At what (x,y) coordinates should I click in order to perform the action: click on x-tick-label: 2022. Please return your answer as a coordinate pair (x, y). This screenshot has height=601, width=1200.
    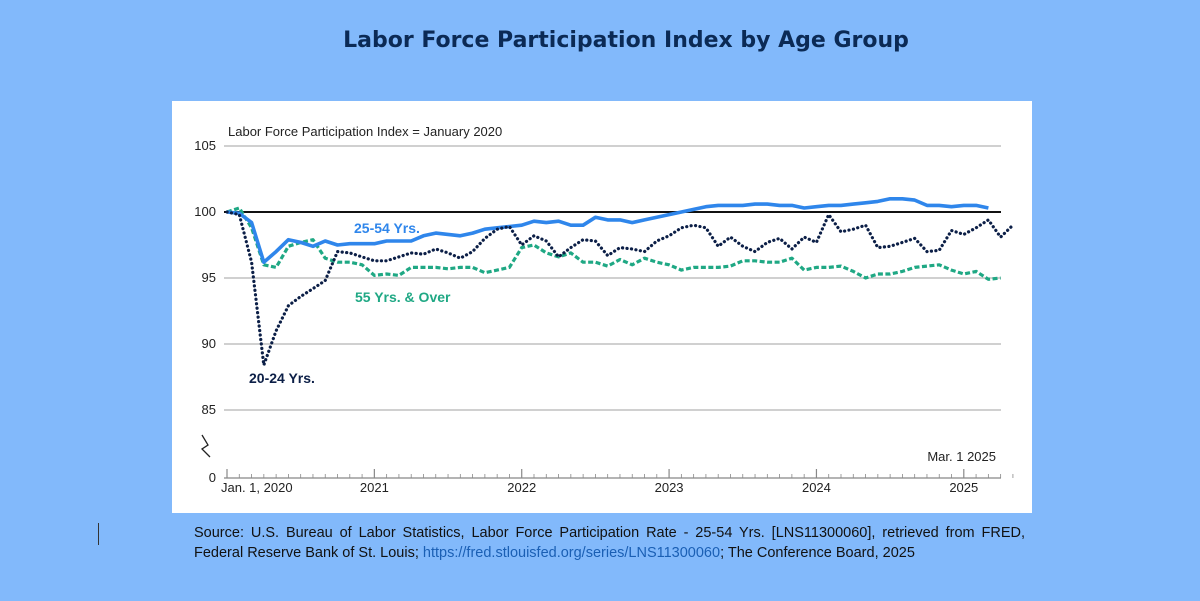
    Looking at the image, I should click on (521, 487).